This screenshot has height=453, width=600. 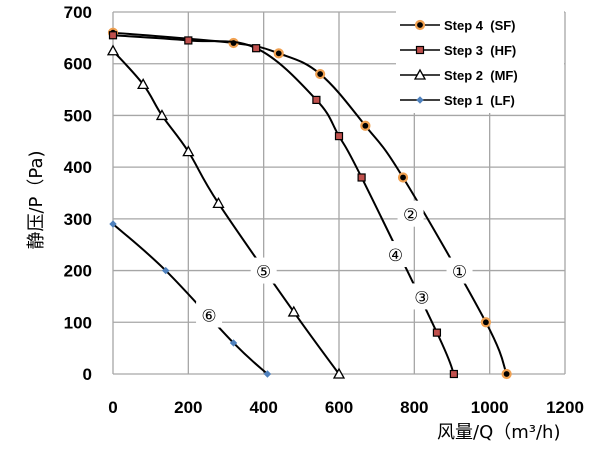 I want to click on x-tick-label: 800, so click(x=414, y=407).